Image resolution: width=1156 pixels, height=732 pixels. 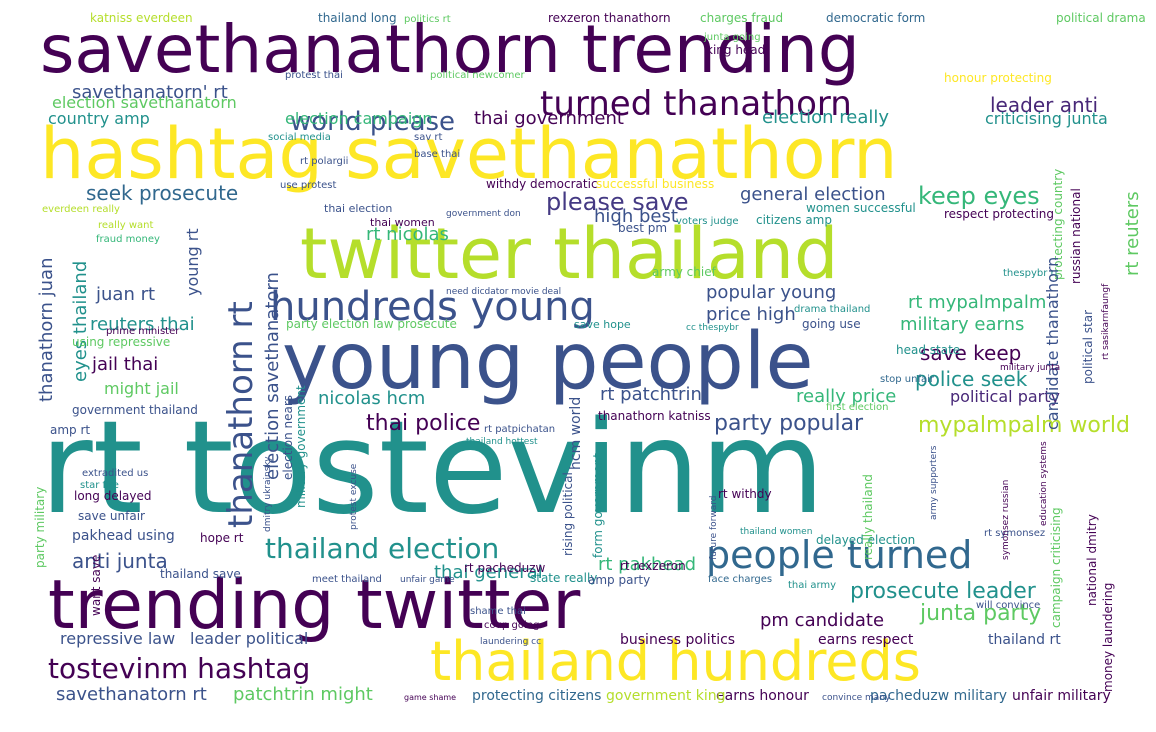 I want to click on word-election-really: election really, so click(x=825, y=117).